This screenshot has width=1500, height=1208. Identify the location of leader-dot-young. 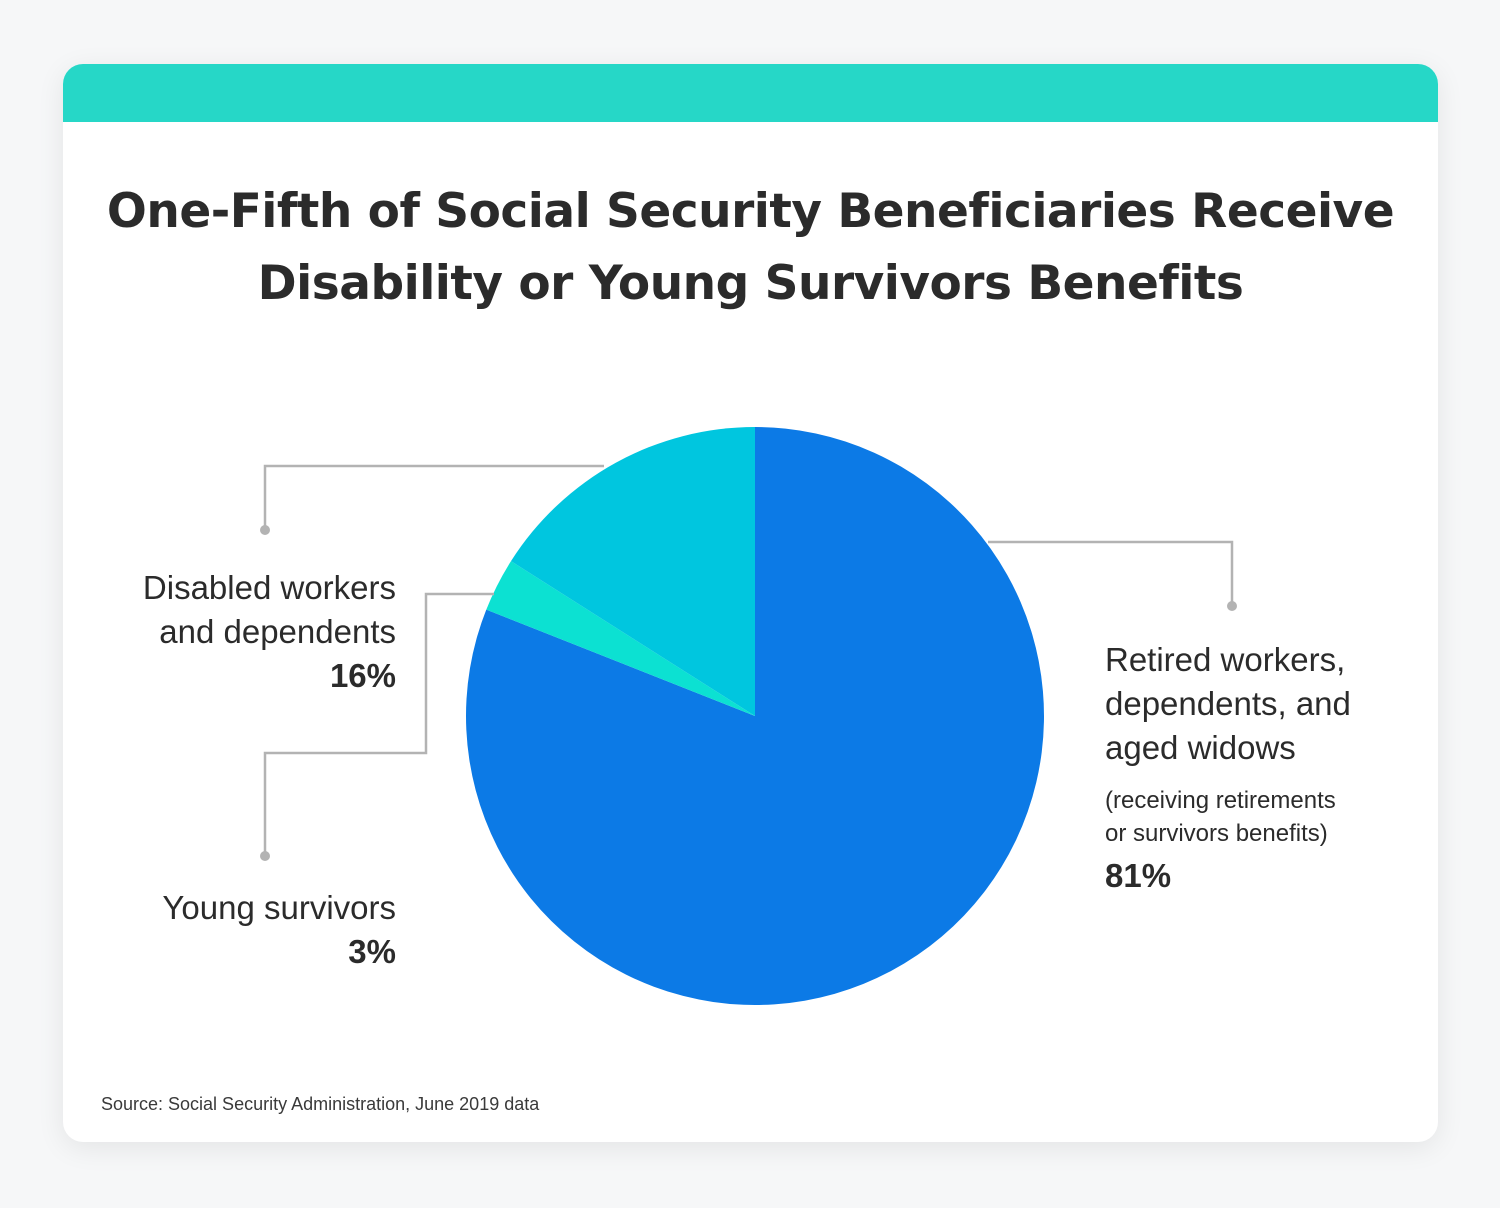
(265, 856).